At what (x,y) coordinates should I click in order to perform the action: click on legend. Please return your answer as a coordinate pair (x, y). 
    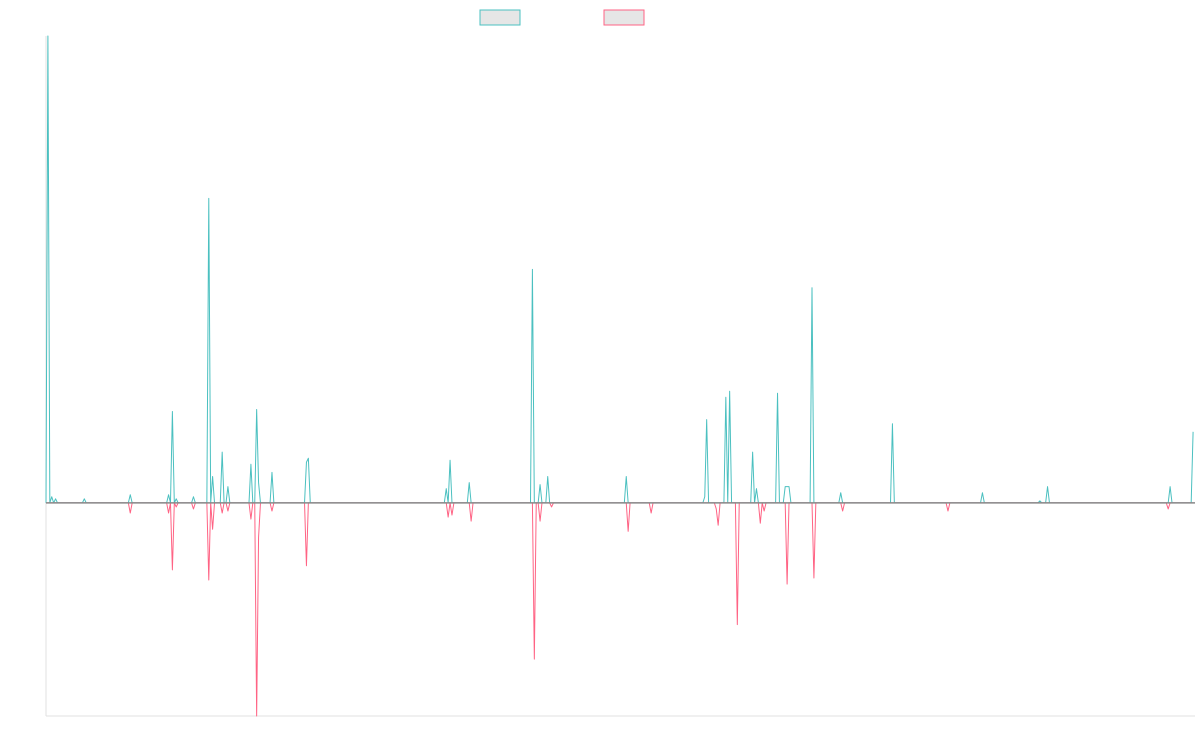
    Looking at the image, I should click on (562, 17).